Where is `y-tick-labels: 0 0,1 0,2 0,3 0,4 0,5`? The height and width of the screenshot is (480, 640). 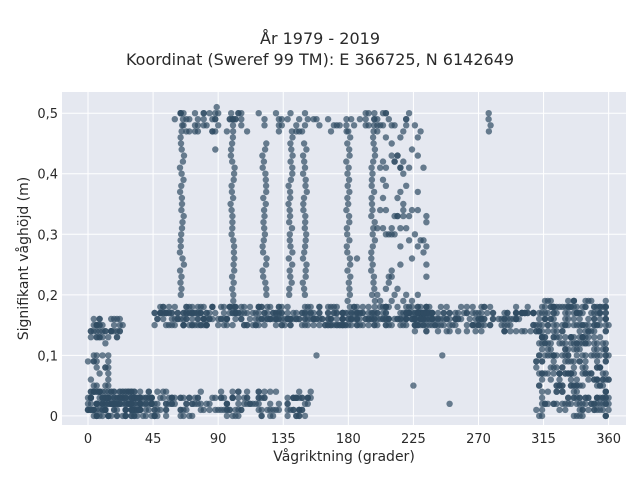 y-tick-labels: 0 0,1 0,2 0,3 0,4 0,5 is located at coordinates (47, 266).